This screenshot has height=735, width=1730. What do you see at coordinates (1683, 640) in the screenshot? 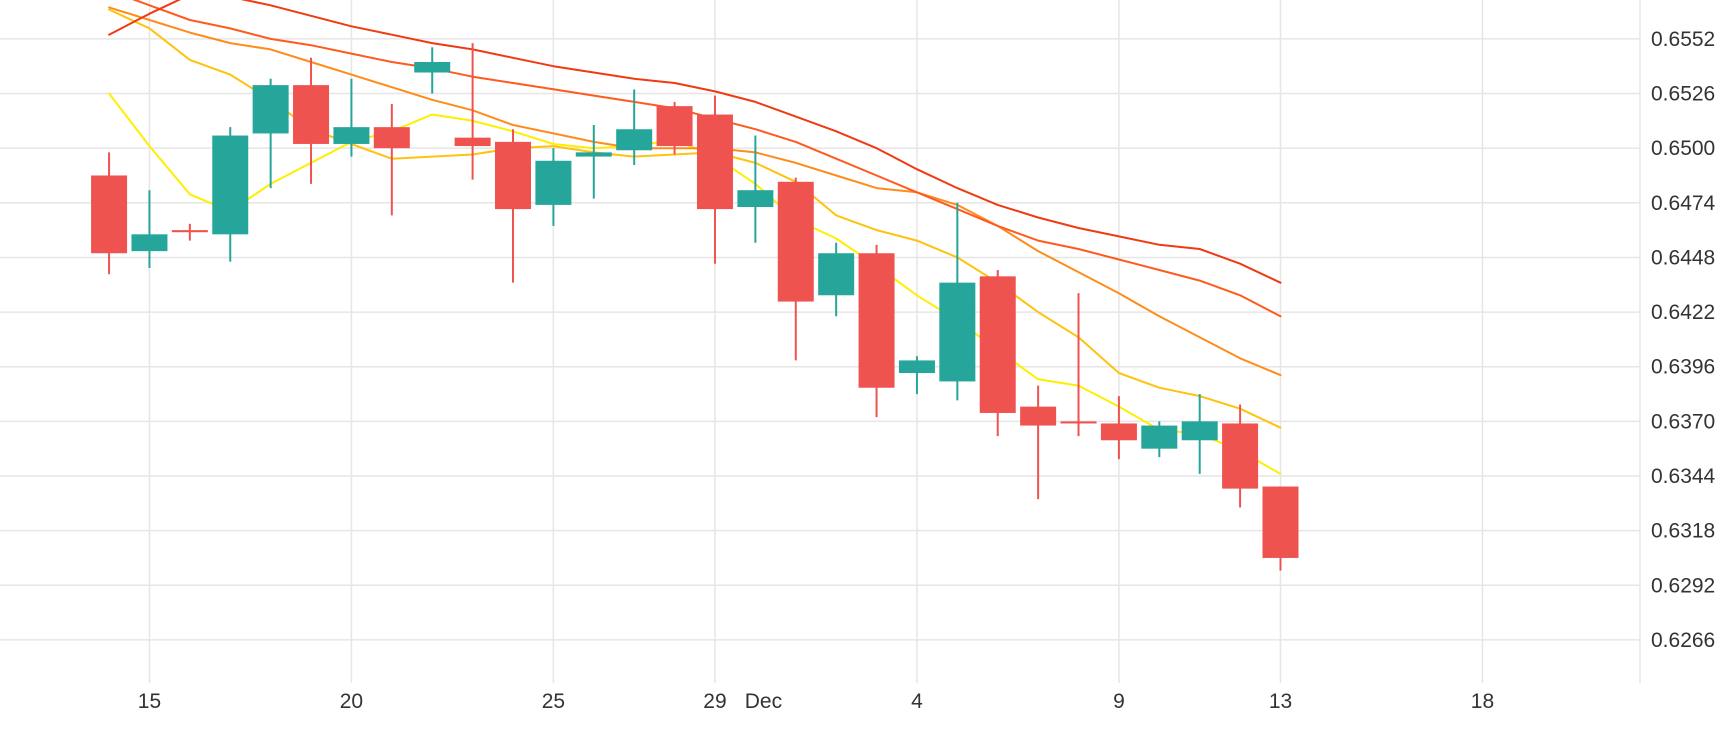
I see `y-tick-label: 0.6266` at bounding box center [1683, 640].